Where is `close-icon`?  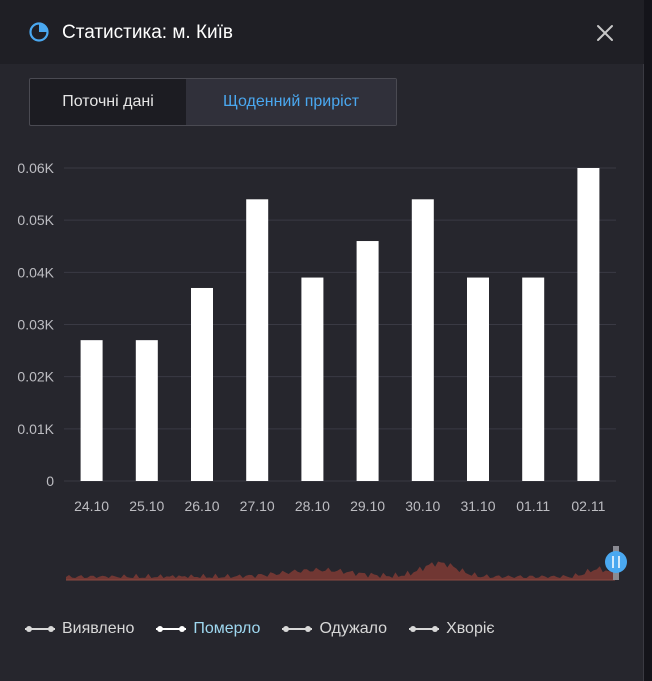 close-icon is located at coordinates (605, 33).